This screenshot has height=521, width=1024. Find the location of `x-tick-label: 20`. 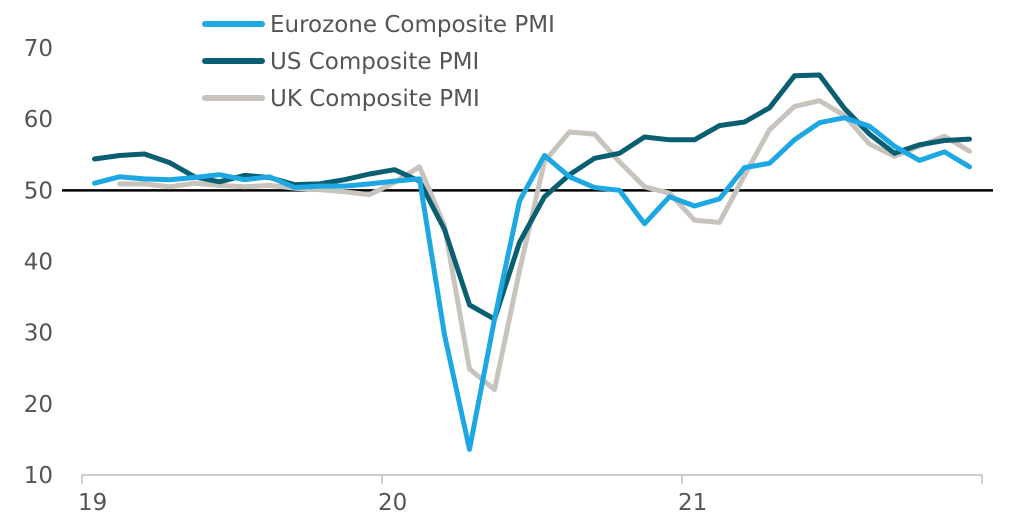

x-tick-label: 20 is located at coordinates (392, 503).